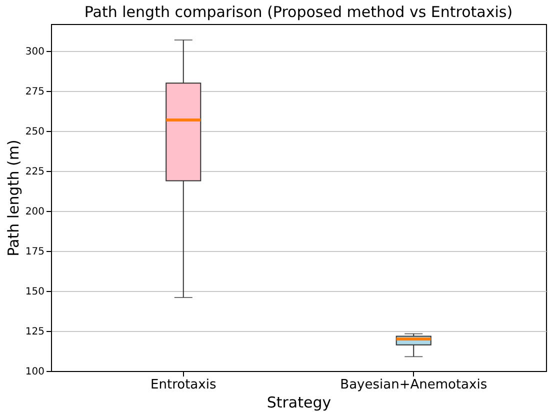 The height and width of the screenshot is (412, 548). I want to click on y-tick-label: 275, so click(34, 92).